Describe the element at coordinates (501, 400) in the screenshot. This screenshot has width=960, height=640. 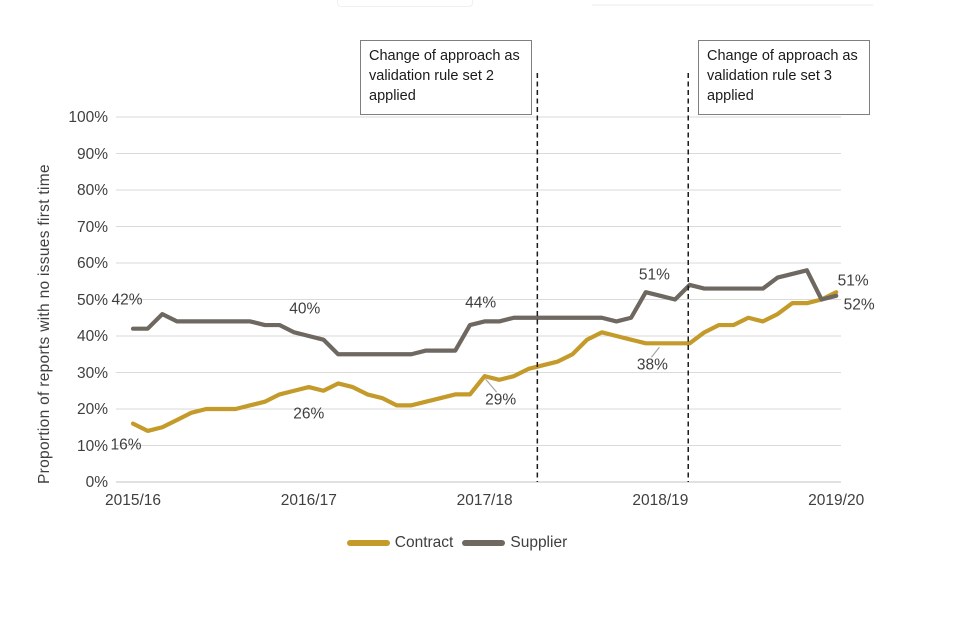
I see `data-label: 29%` at that location.